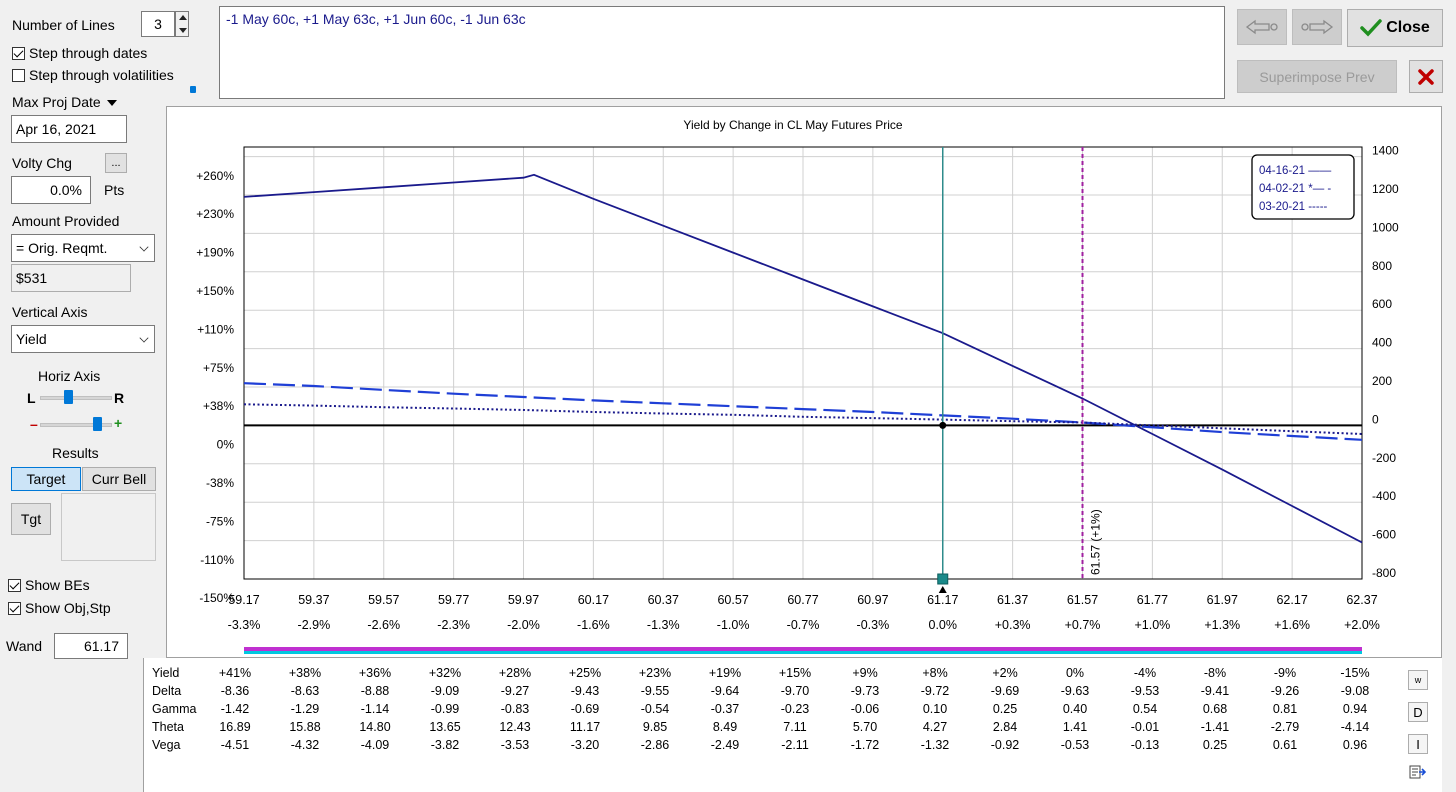 The width and height of the screenshot is (1456, 792). What do you see at coordinates (655, 709) in the screenshot?
I see `greeks-cell: -0.54` at bounding box center [655, 709].